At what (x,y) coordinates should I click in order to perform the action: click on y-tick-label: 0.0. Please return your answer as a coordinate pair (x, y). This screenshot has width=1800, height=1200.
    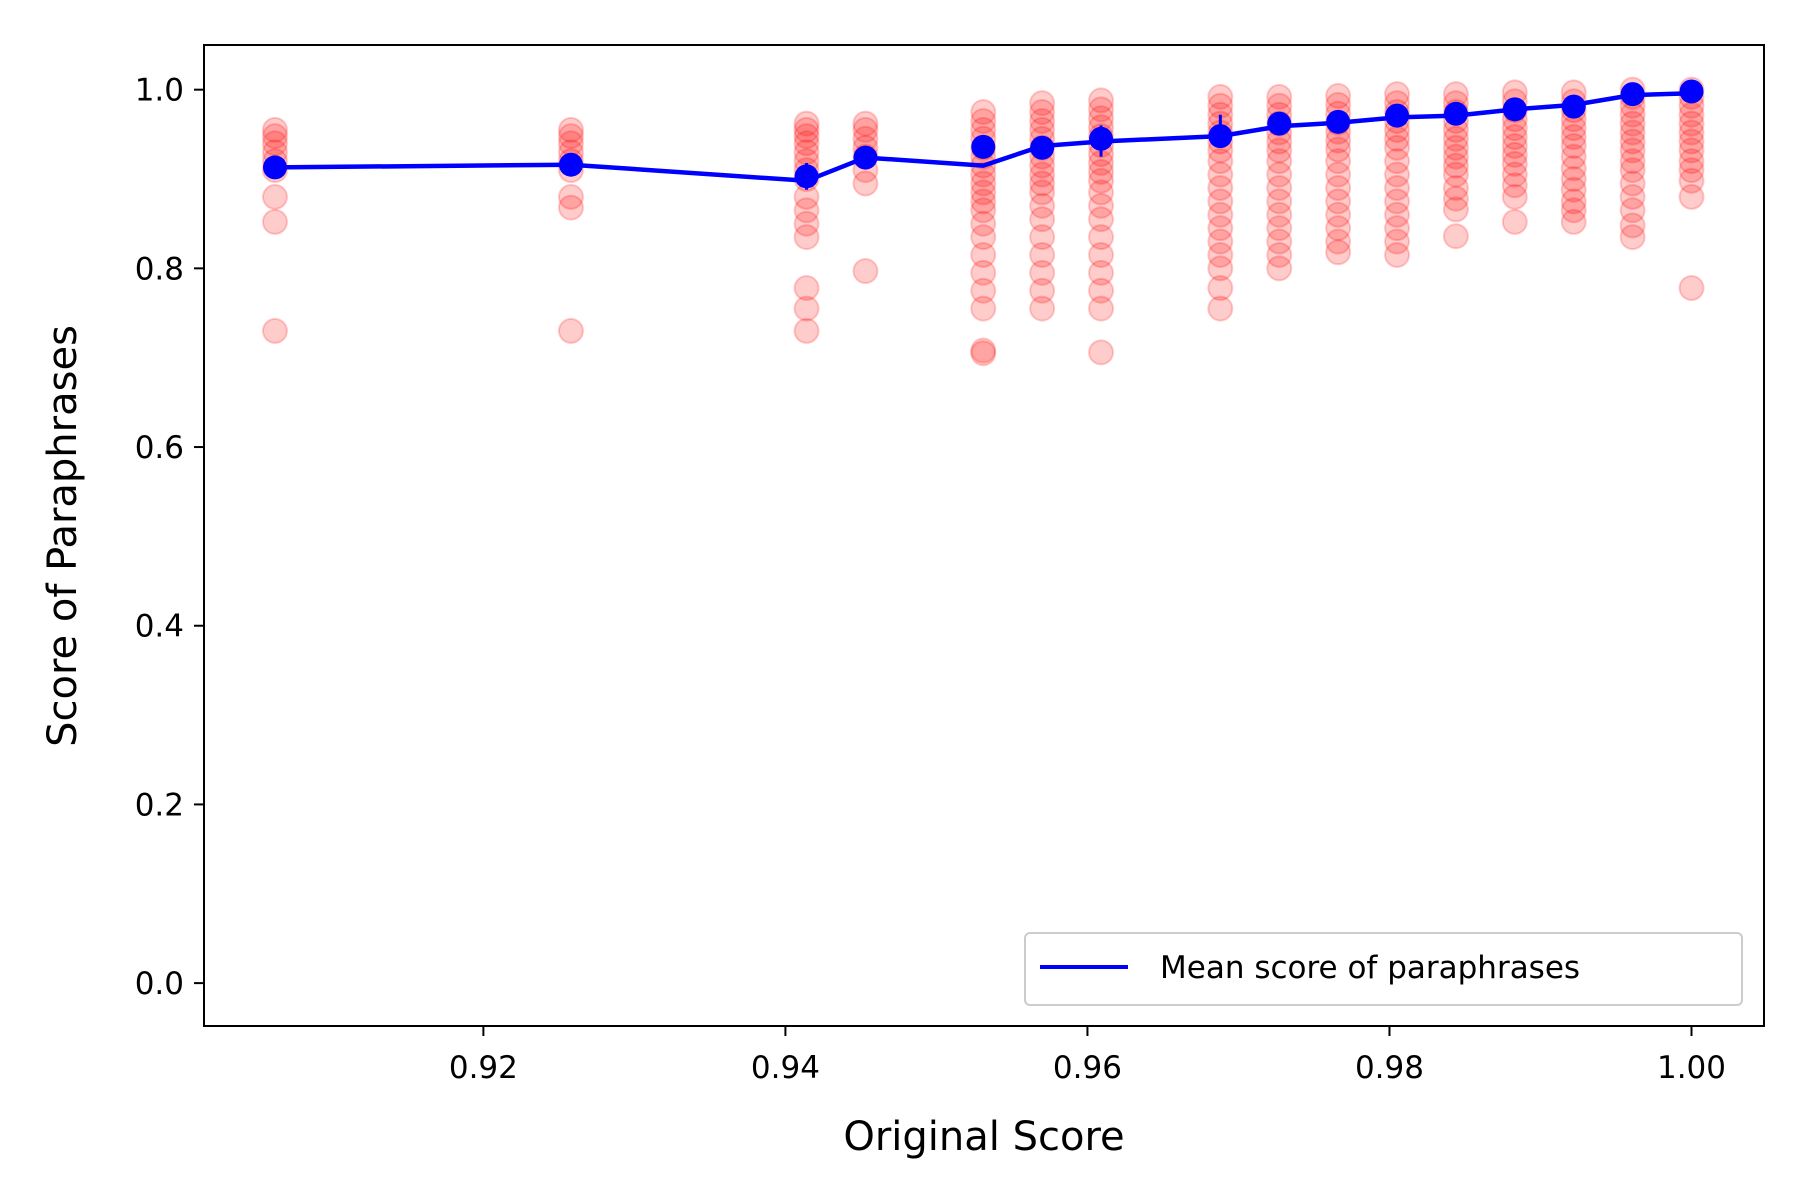
    Looking at the image, I should click on (159, 984).